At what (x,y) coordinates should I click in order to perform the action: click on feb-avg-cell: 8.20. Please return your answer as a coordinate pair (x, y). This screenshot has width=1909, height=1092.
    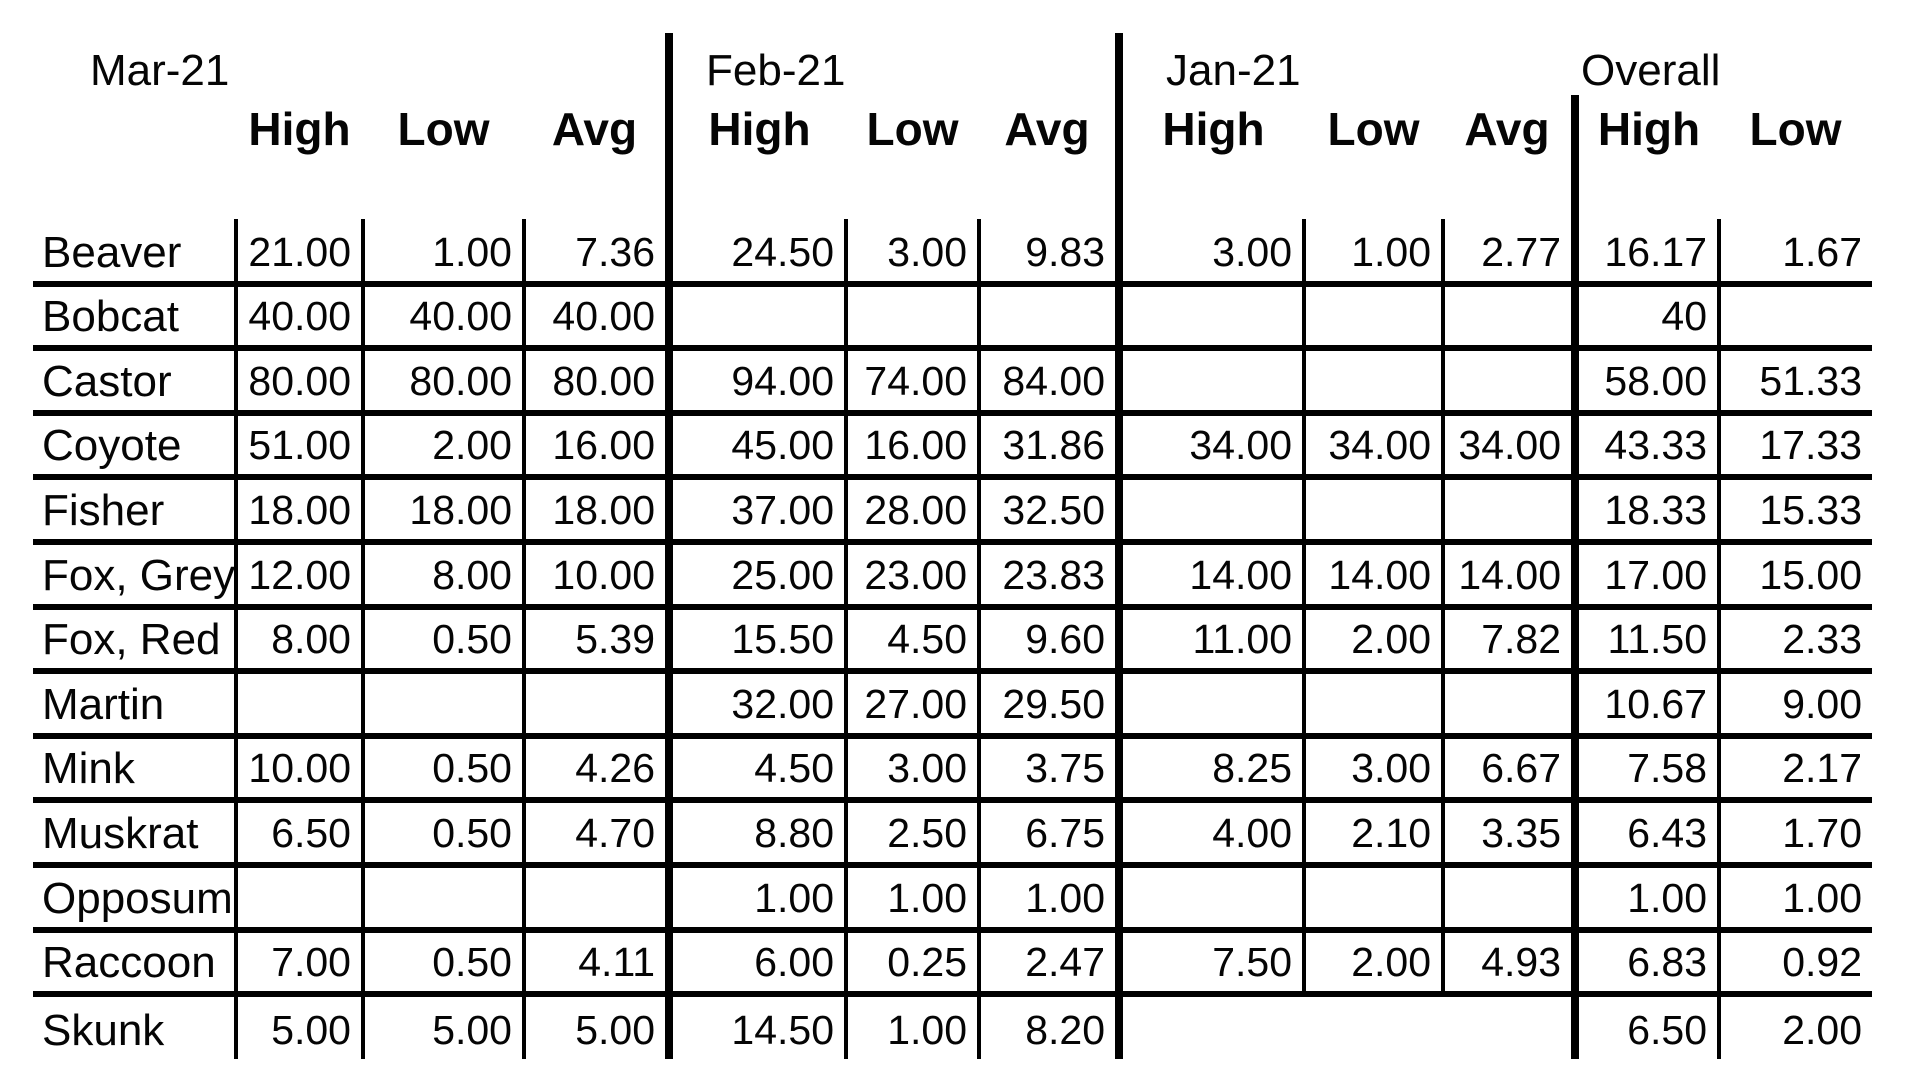
    Looking at the image, I should click on (1051, 1026).